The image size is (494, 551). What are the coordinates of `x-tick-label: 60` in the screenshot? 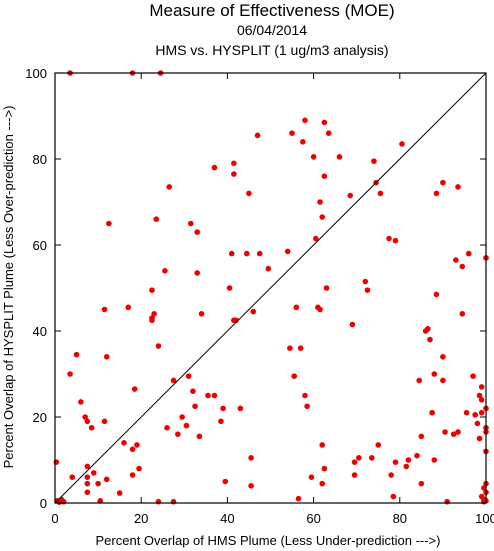 It's located at (313, 518).